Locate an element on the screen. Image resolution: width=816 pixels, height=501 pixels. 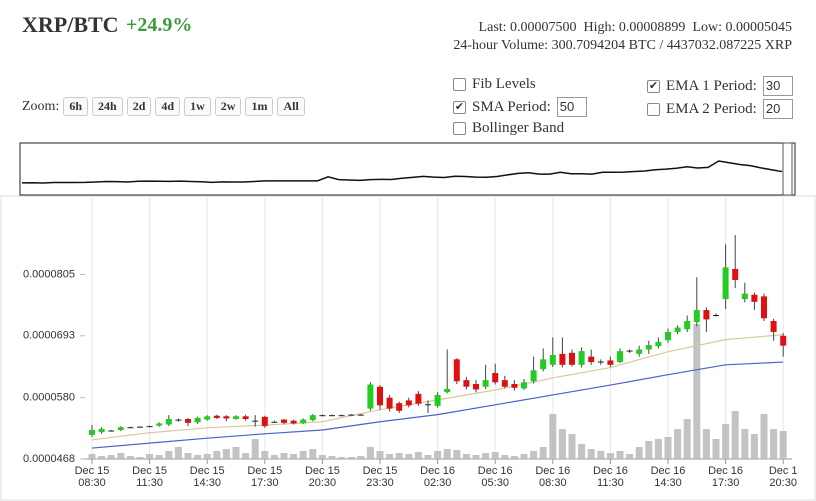
zoom-button: 2w is located at coordinates (228, 106).